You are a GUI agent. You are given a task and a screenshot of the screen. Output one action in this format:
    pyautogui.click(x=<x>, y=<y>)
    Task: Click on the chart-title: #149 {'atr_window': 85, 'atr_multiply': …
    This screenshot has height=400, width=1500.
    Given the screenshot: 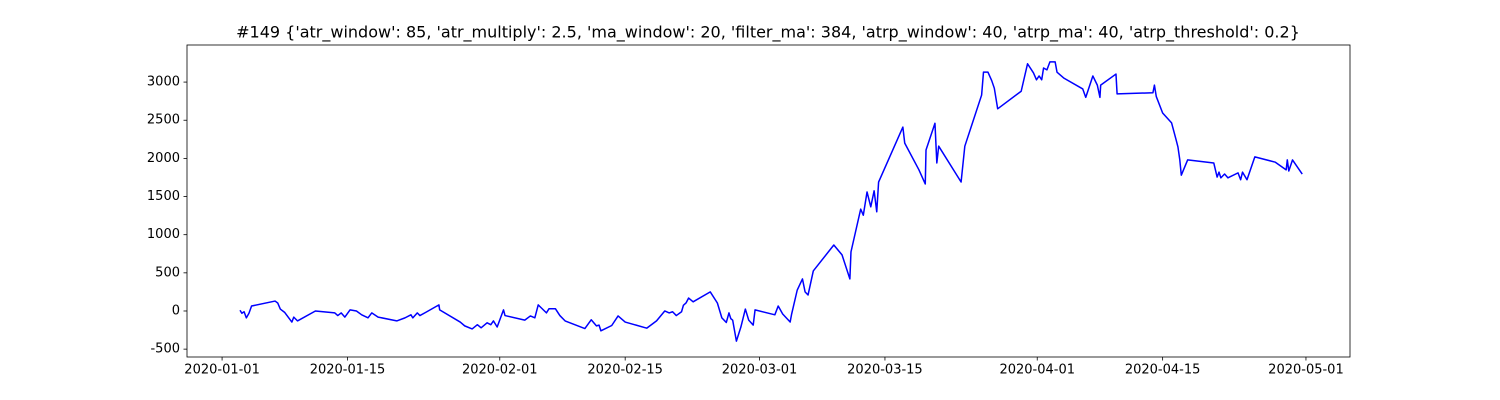 What is the action you would take?
    pyautogui.click(x=768, y=33)
    